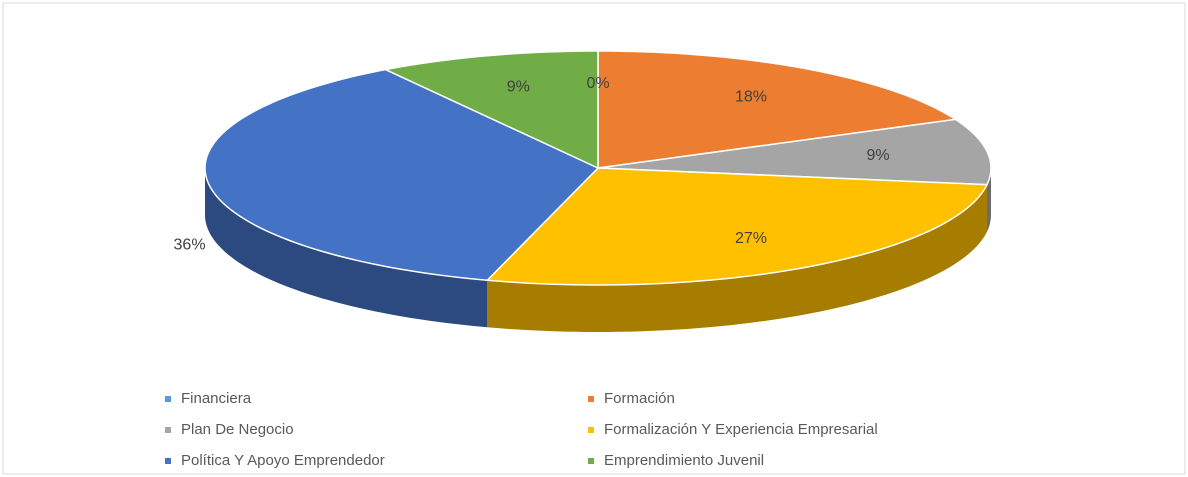 The image size is (1188, 477). What do you see at coordinates (684, 460) in the screenshot?
I see `legend-label: Emprendimiento Juvenil` at bounding box center [684, 460].